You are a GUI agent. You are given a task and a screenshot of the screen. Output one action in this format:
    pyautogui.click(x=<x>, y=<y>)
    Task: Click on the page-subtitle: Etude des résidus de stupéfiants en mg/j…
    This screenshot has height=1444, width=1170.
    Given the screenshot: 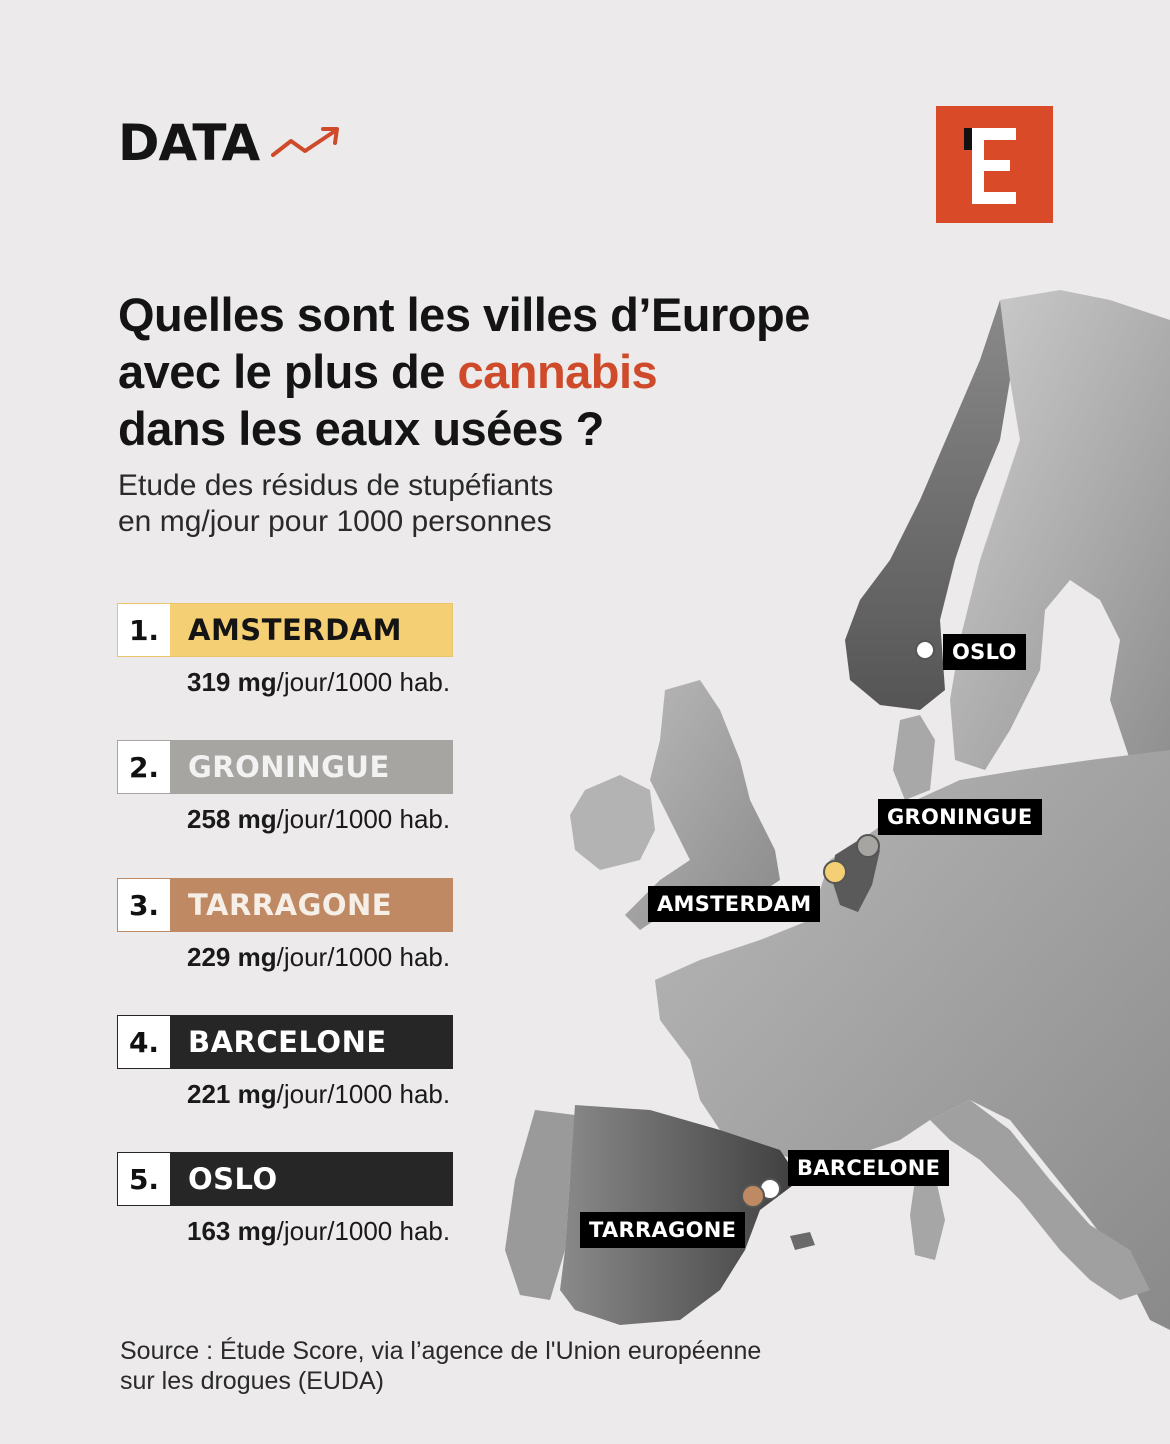 What is the action you would take?
    pyautogui.click(x=335, y=504)
    